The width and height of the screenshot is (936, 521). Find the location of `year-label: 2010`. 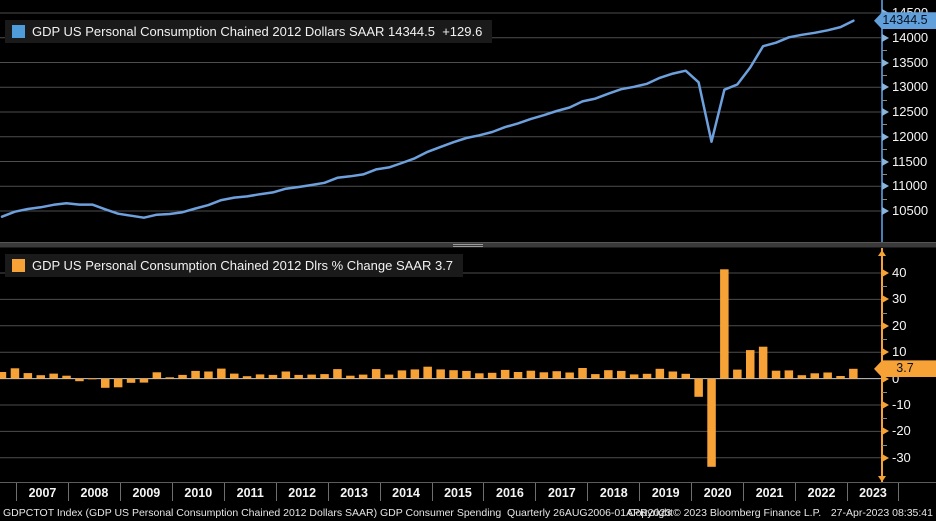

year-label: 2010 is located at coordinates (197, 492).